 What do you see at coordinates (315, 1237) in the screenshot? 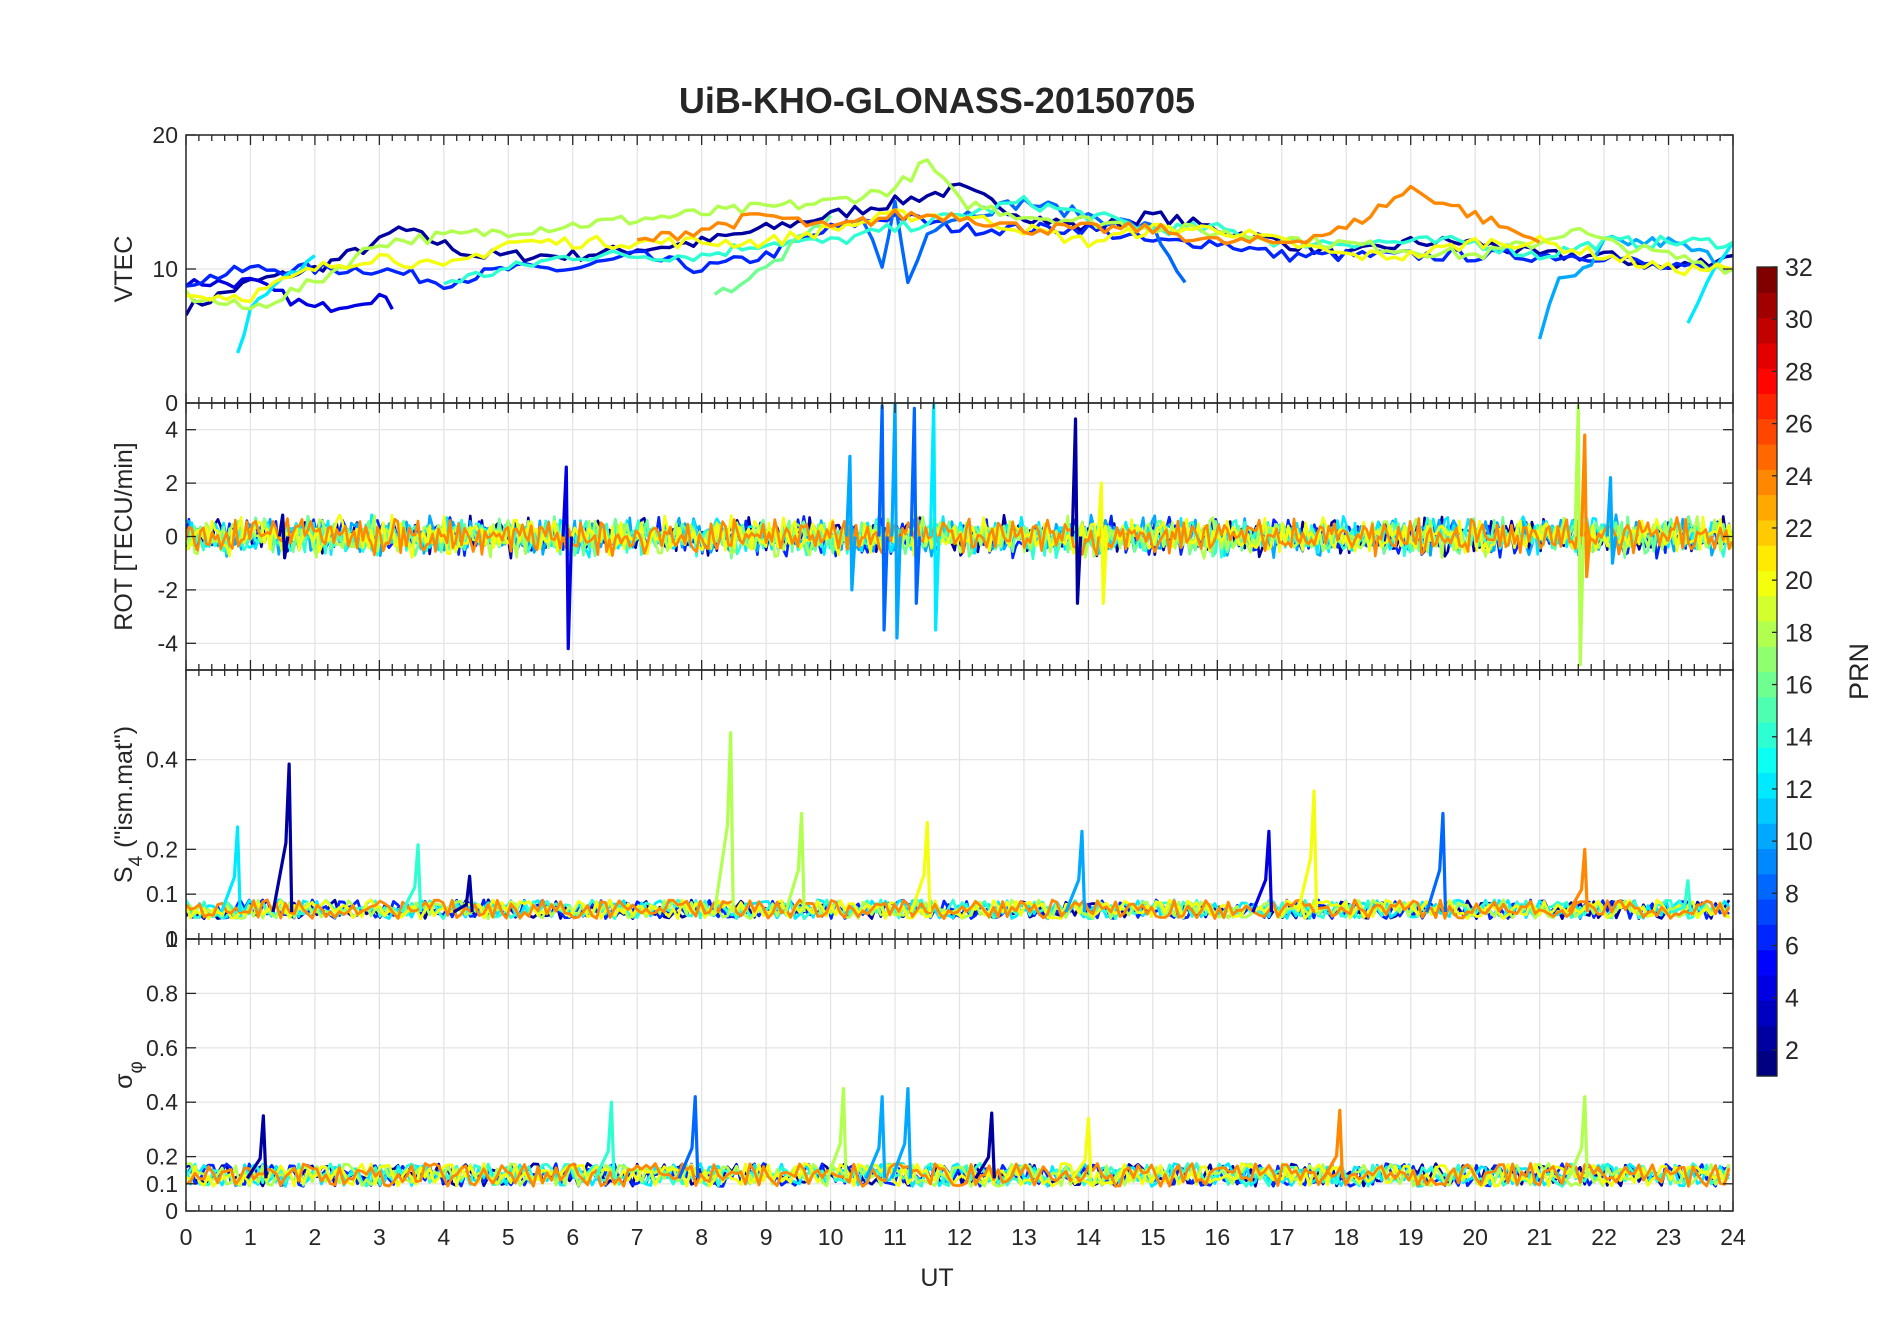
I see `x-tick-label: 2` at bounding box center [315, 1237].